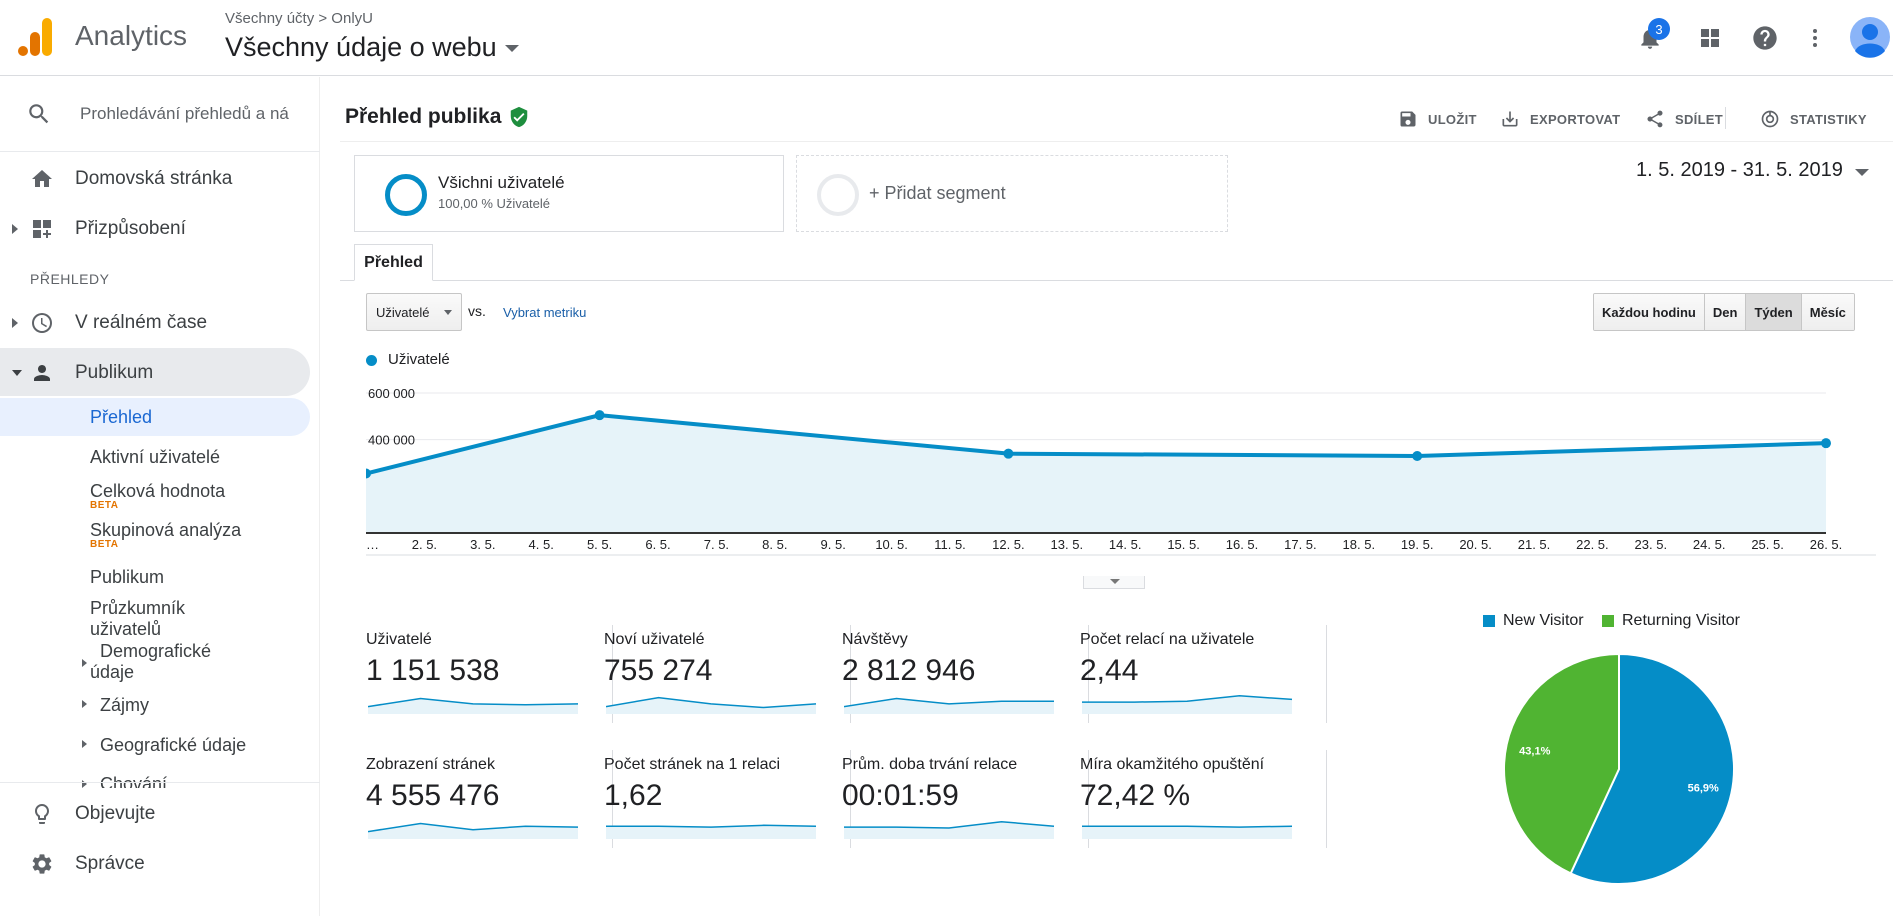 The image size is (1893, 916). Describe the element at coordinates (1739, 170) in the screenshot. I see `date-range-picker: 1. 5. 2019 - 31. 5. 2019` at that location.